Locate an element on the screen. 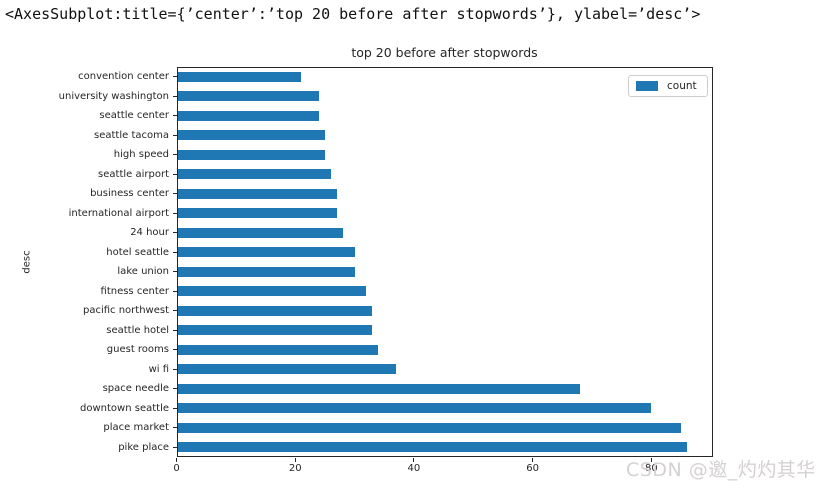 Image resolution: width=822 pixels, height=495 pixels. y-tick-label: pacific northwest is located at coordinates (125, 311).